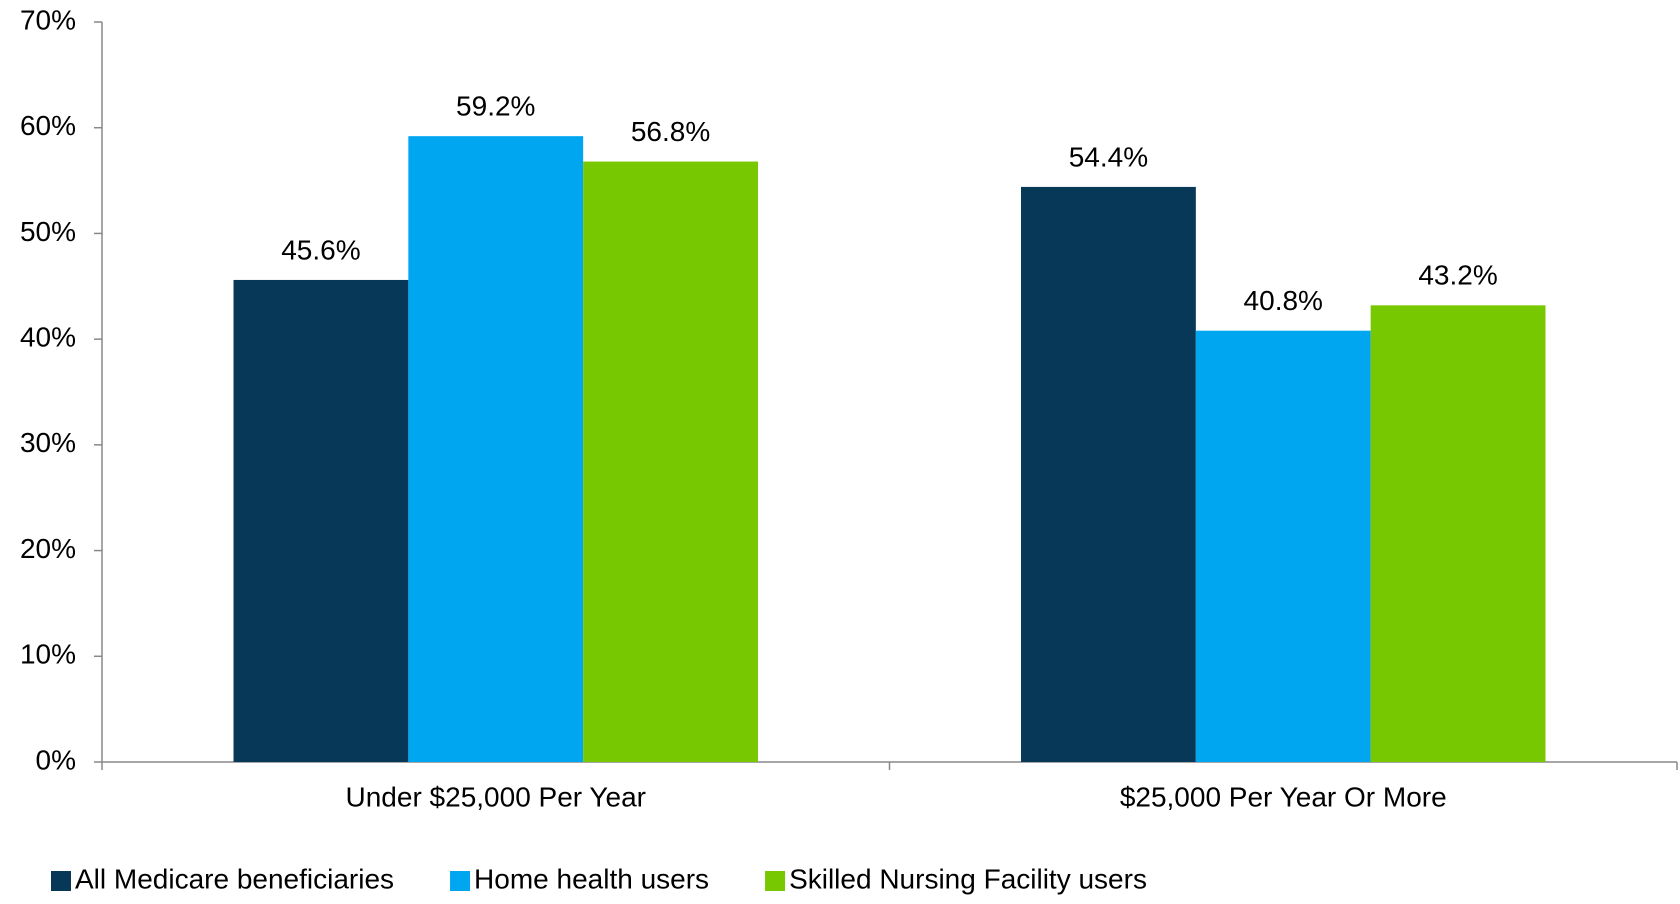 Image resolution: width=1680 pixels, height=904 pixels. I want to click on x-tick-label: Under $25,000 Per Year, so click(496, 796).